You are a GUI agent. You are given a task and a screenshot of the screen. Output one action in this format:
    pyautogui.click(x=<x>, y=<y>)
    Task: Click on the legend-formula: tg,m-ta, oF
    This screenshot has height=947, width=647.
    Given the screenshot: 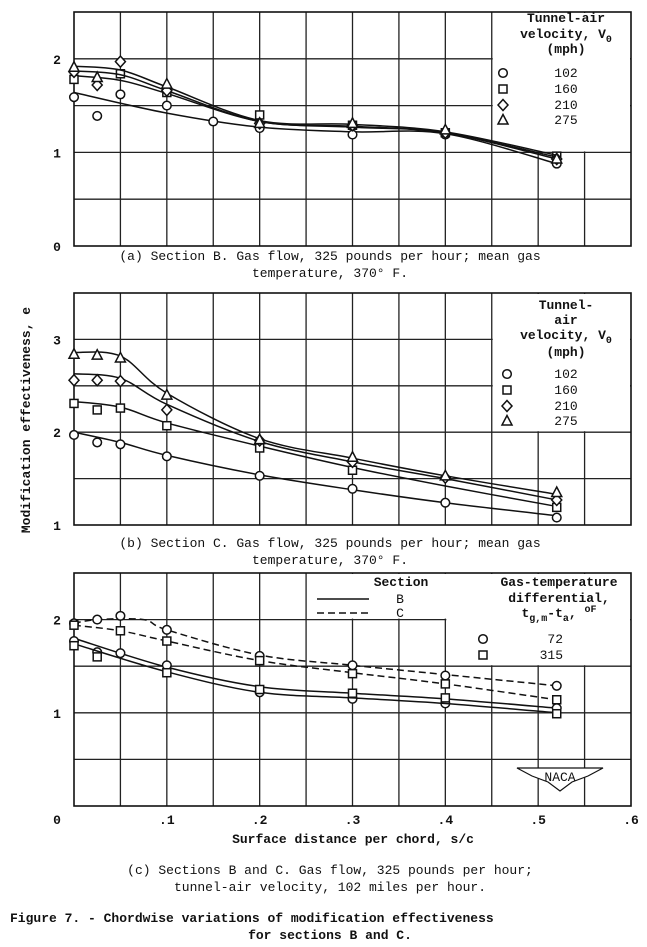 What is the action you would take?
    pyautogui.click(x=558, y=615)
    